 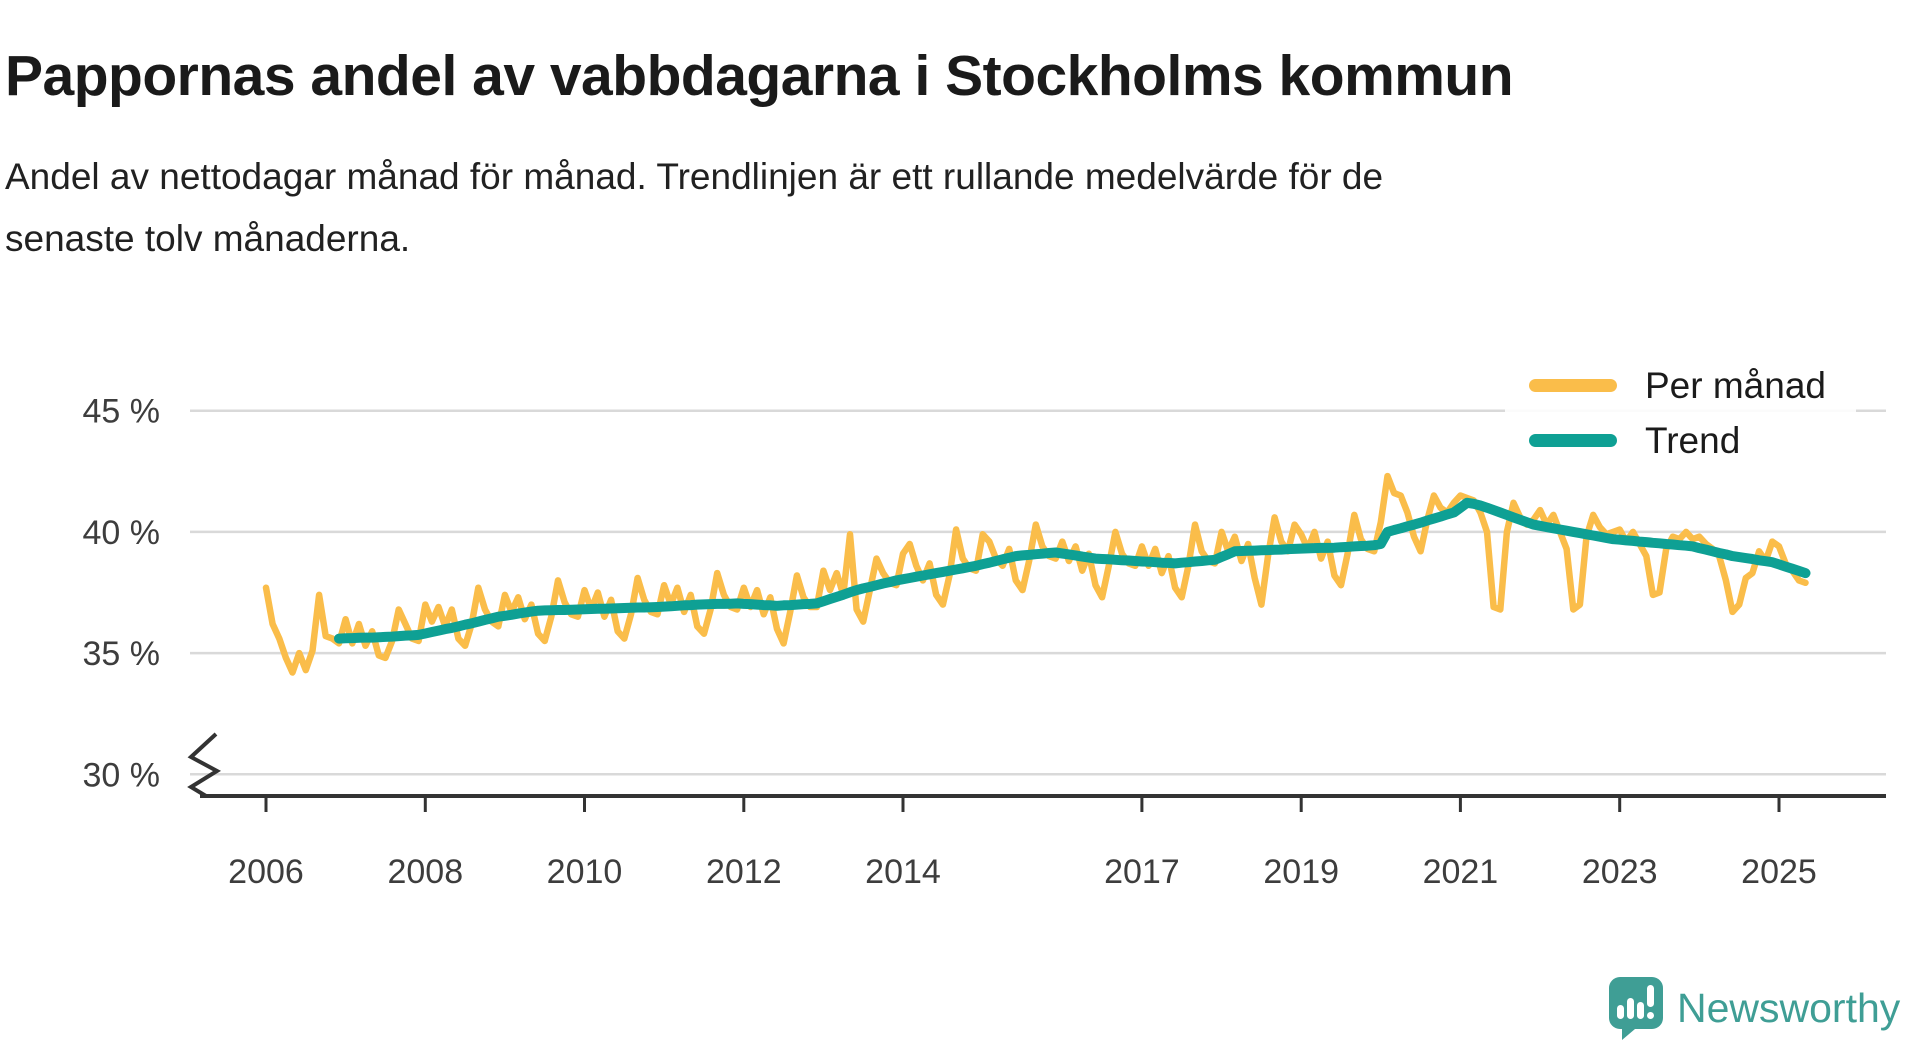 I want to click on x-tick-label-2025: 2025, so click(x=1779, y=872).